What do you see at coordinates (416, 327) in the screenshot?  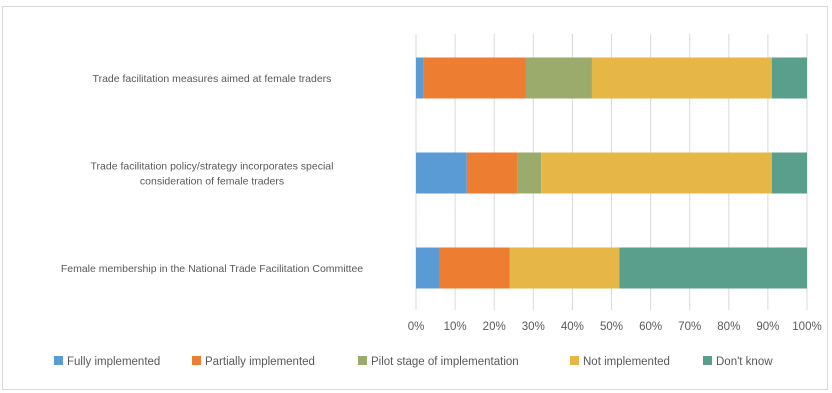 I see `x-tick-label: 0%` at bounding box center [416, 327].